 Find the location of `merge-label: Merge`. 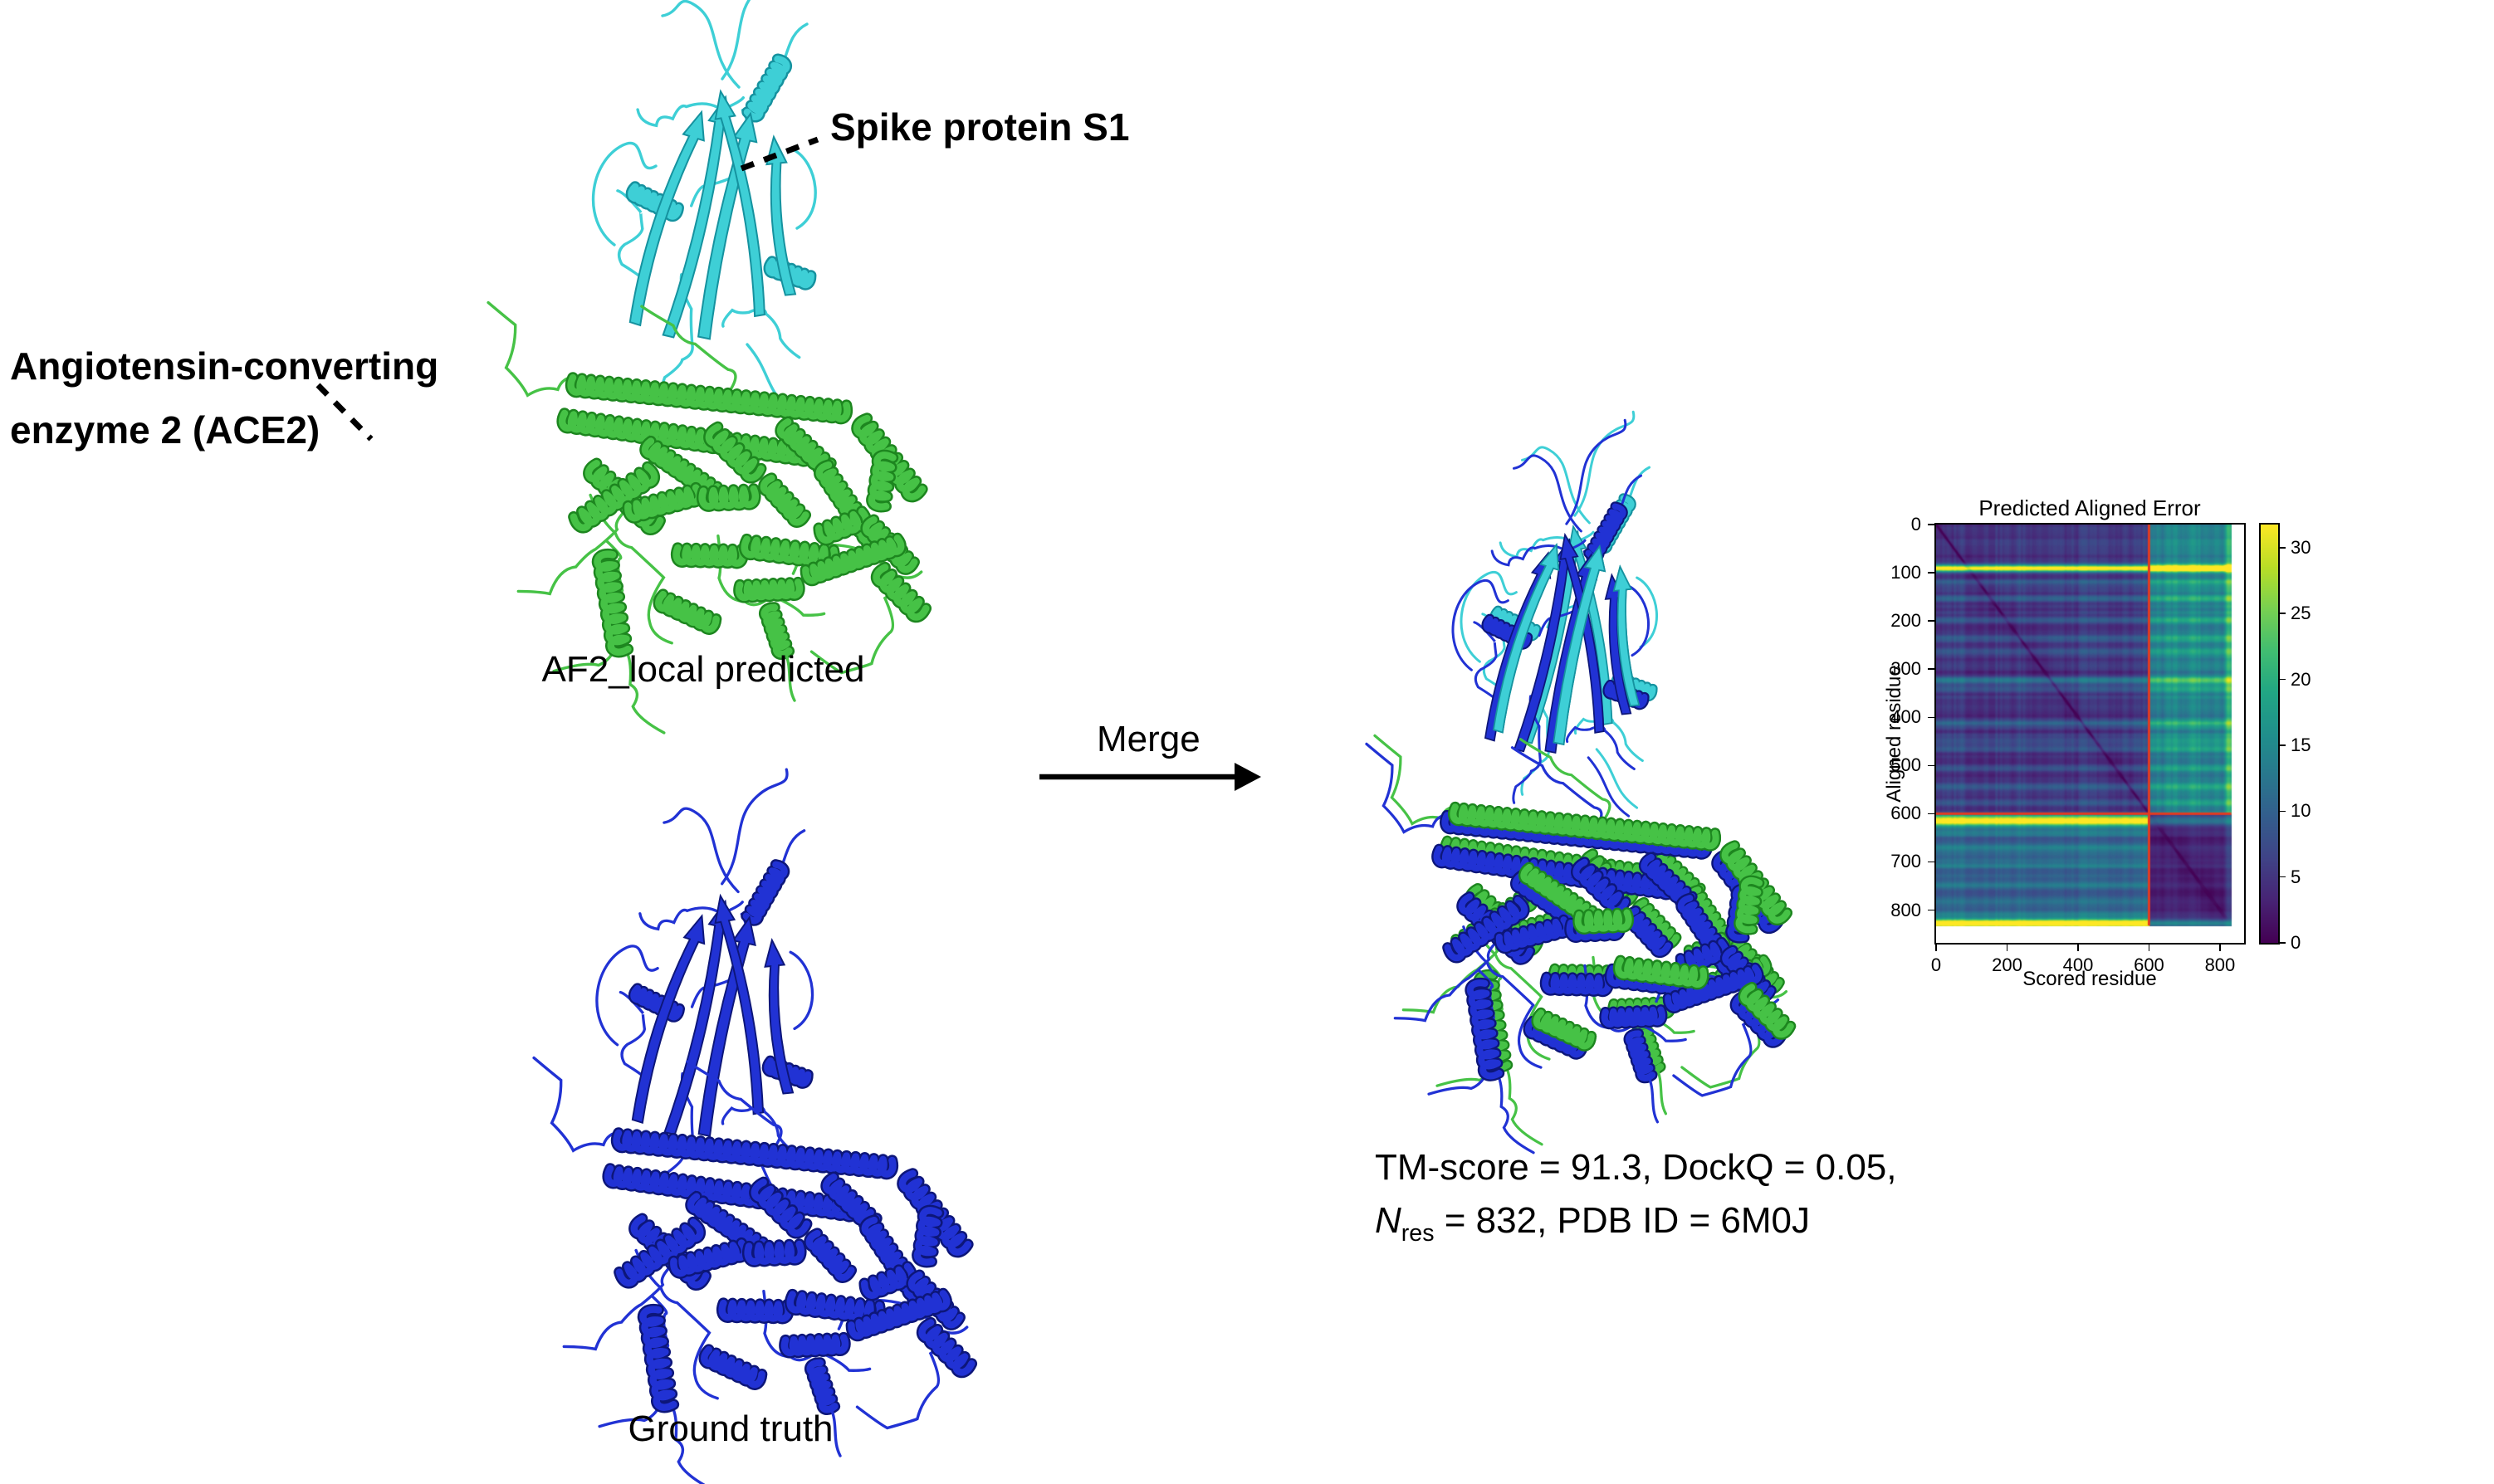

merge-label: Merge is located at coordinates (1149, 739).